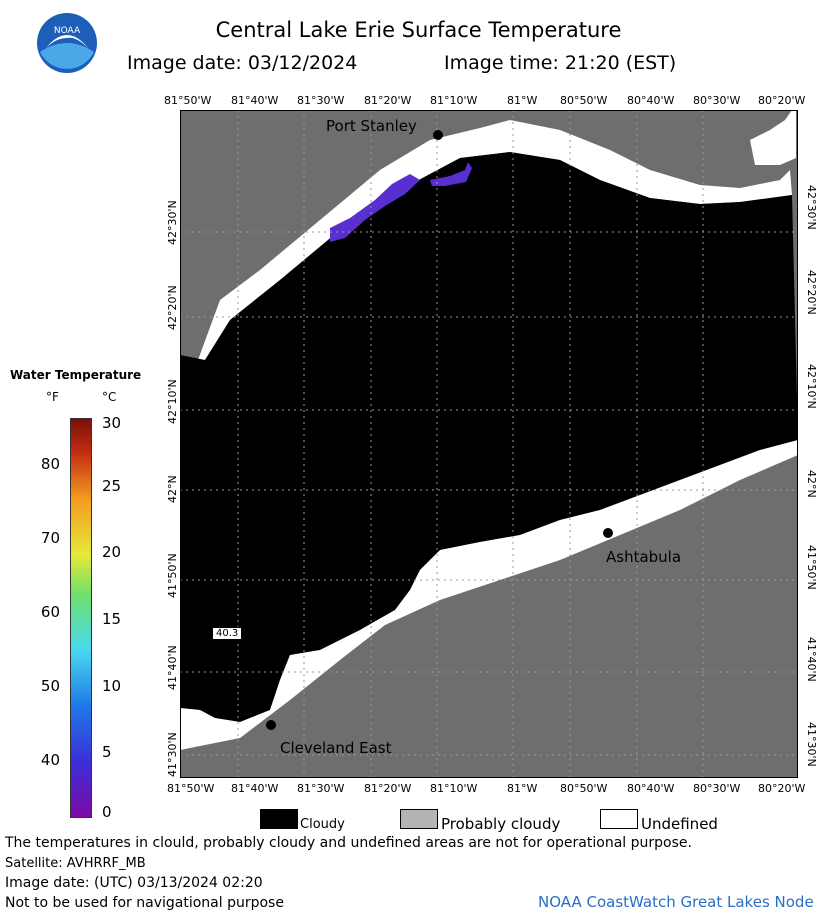 The width and height of the screenshot is (837, 919). Describe the element at coordinates (227, 633) in the screenshot. I see `buoy-reading: 40.3` at that location.